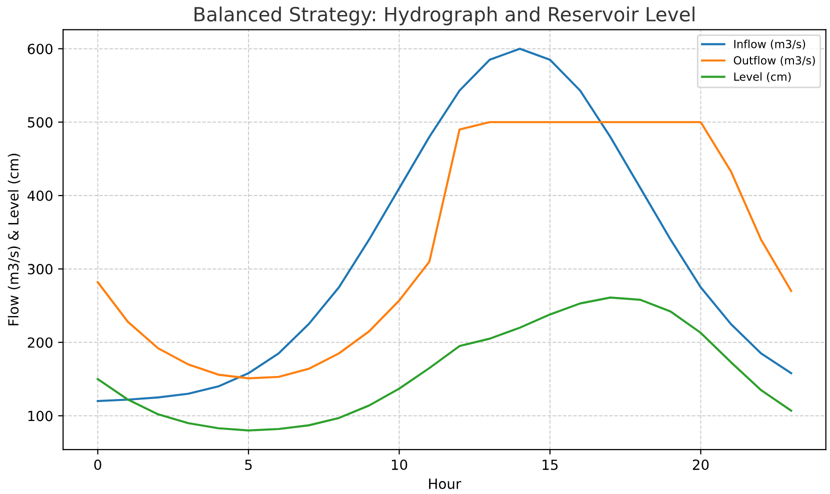 This screenshot has height=494, width=830. Describe the element at coordinates (98, 465) in the screenshot. I see `x-tick-label: 0` at that location.